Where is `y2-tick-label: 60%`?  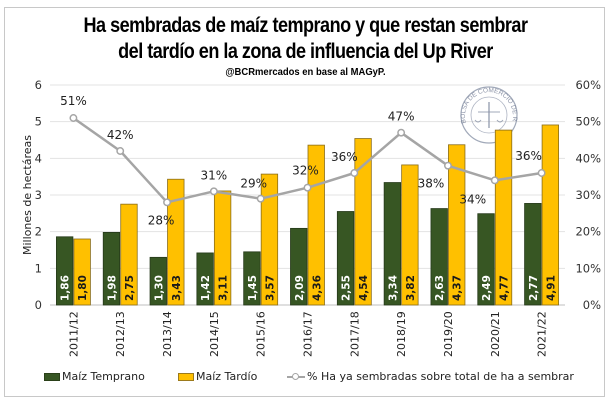 y2-tick-label: 60% is located at coordinates (588, 85).